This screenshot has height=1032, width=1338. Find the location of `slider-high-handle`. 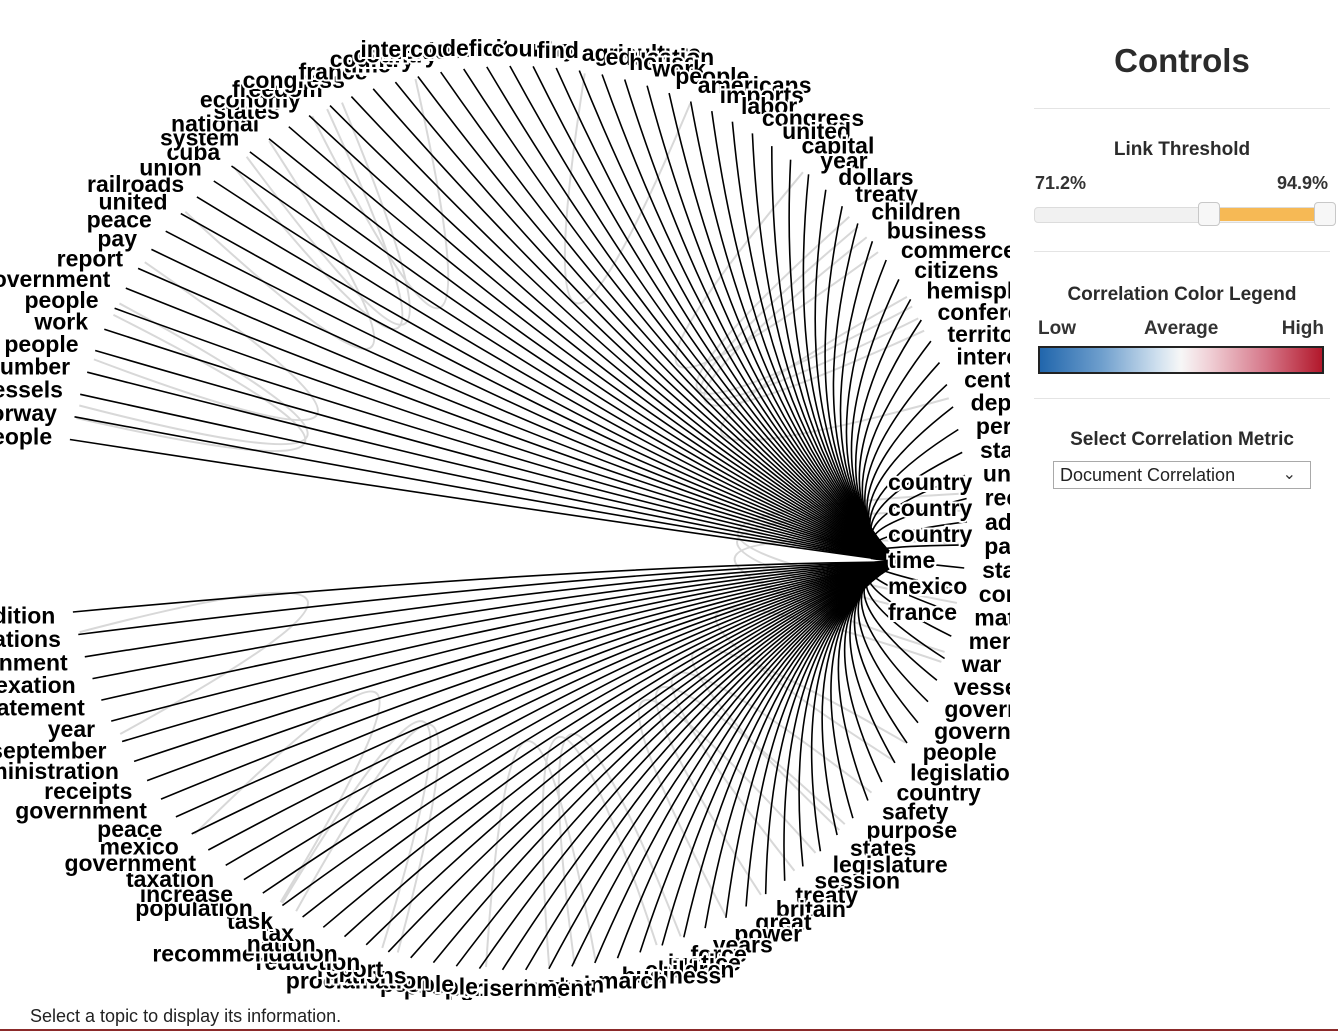

slider-high-handle is located at coordinates (1325, 214).